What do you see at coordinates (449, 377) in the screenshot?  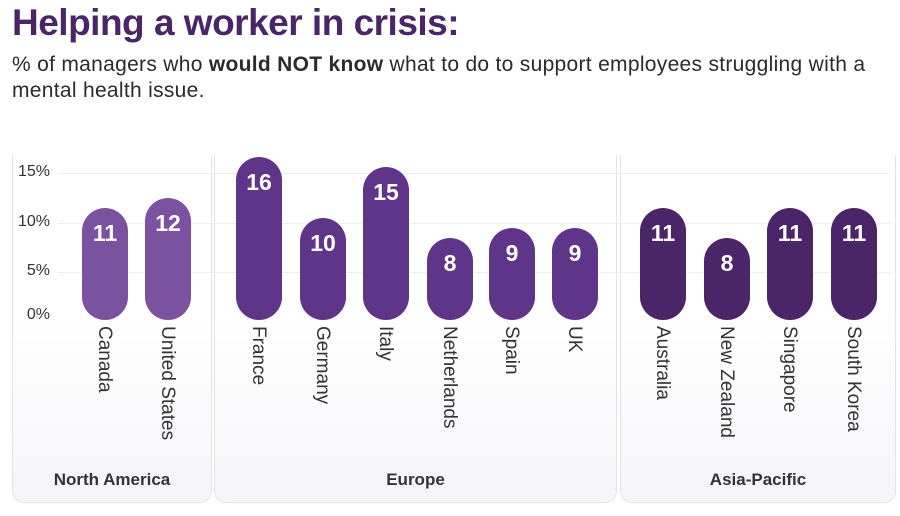 I see `category-label: Netherlands` at bounding box center [449, 377].